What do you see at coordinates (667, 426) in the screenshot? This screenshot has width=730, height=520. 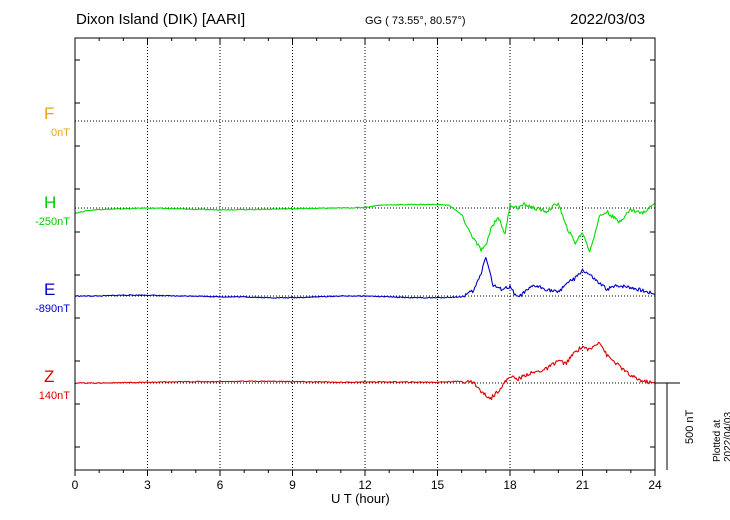 I see `scale-bar` at bounding box center [667, 426].